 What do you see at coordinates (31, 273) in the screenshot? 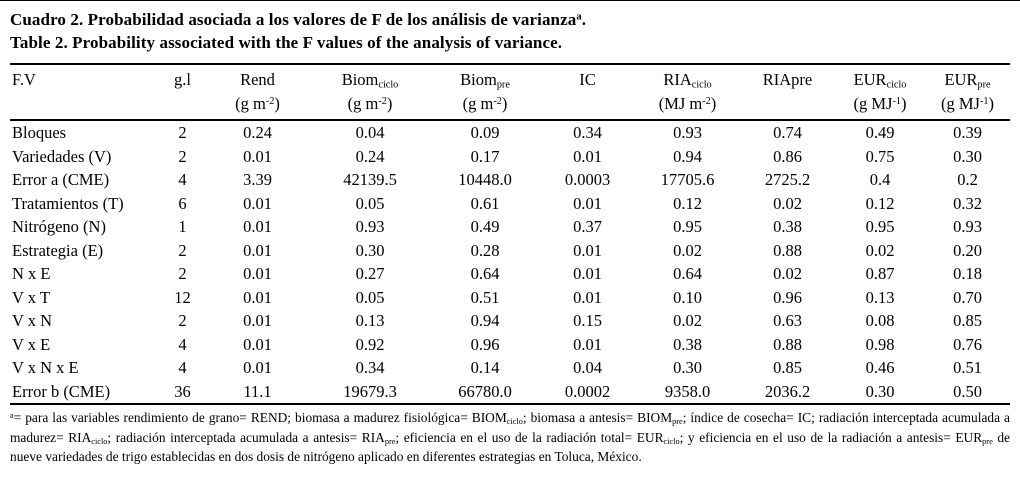
I see `cell-source-of-variation: N x E` at bounding box center [31, 273].